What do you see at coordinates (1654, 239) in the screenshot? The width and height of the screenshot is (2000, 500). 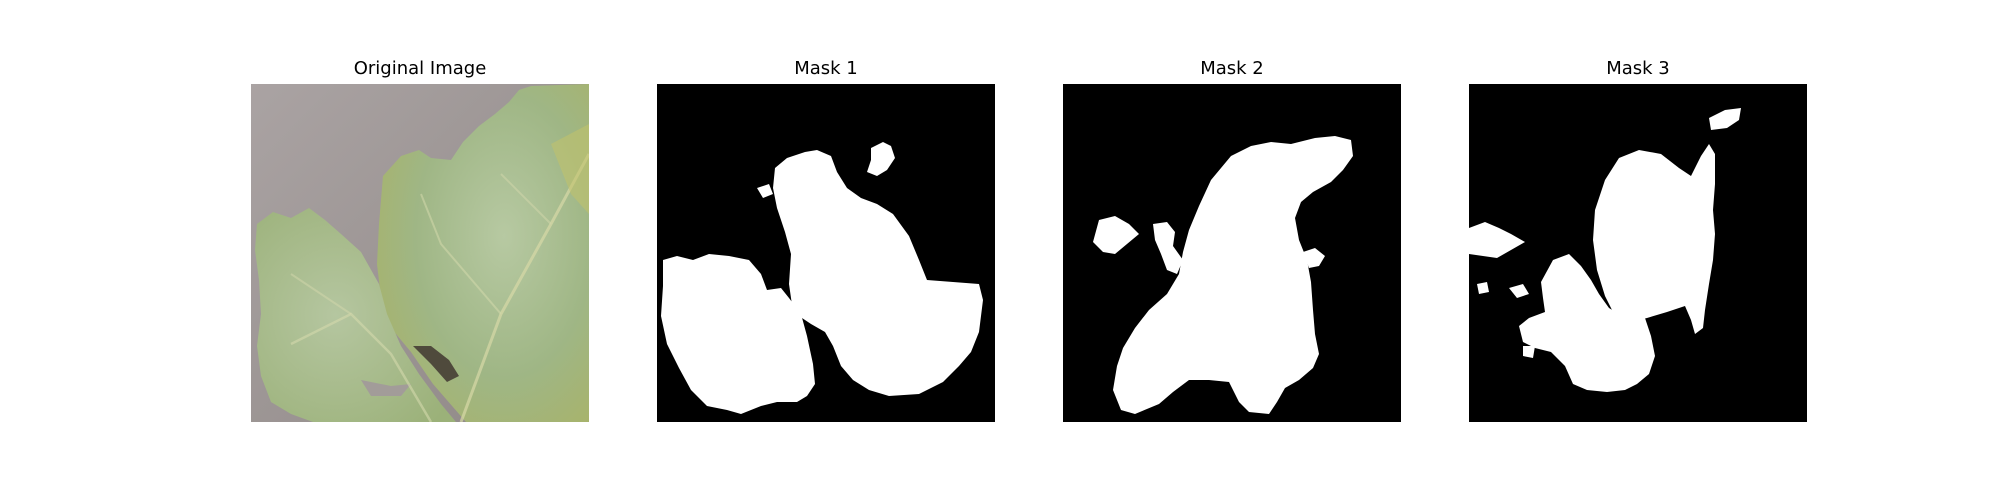 I see `mask-3-upper-blob` at bounding box center [1654, 239].